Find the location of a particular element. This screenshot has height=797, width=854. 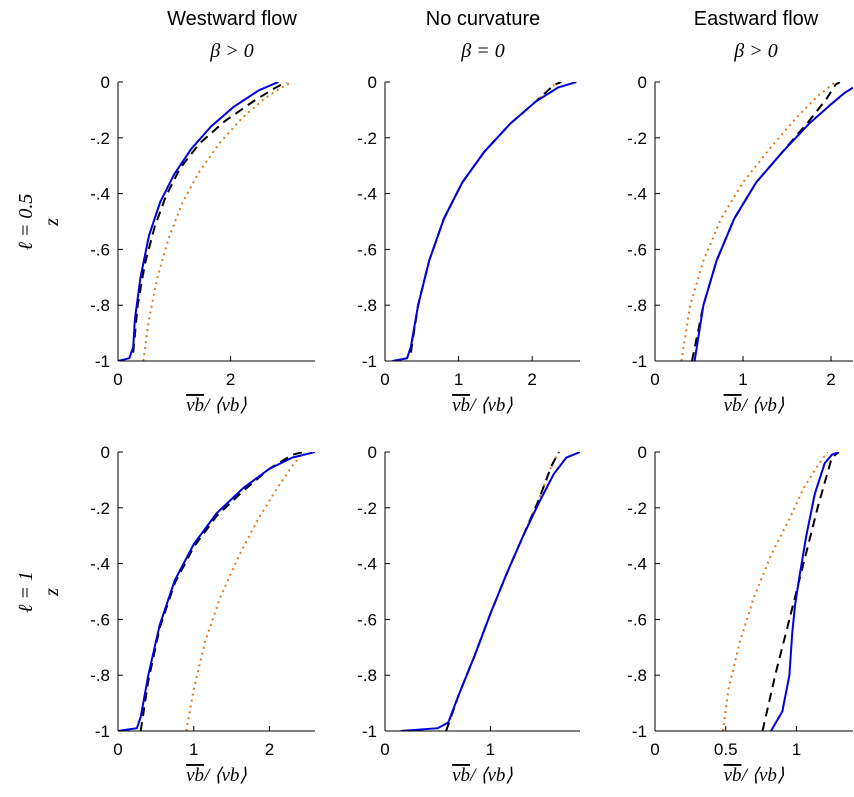

panel-0-1: 0-.2-.4-.6-.8-10 1 2vb/ ⟨vb⟩ is located at coordinates (468, 244).